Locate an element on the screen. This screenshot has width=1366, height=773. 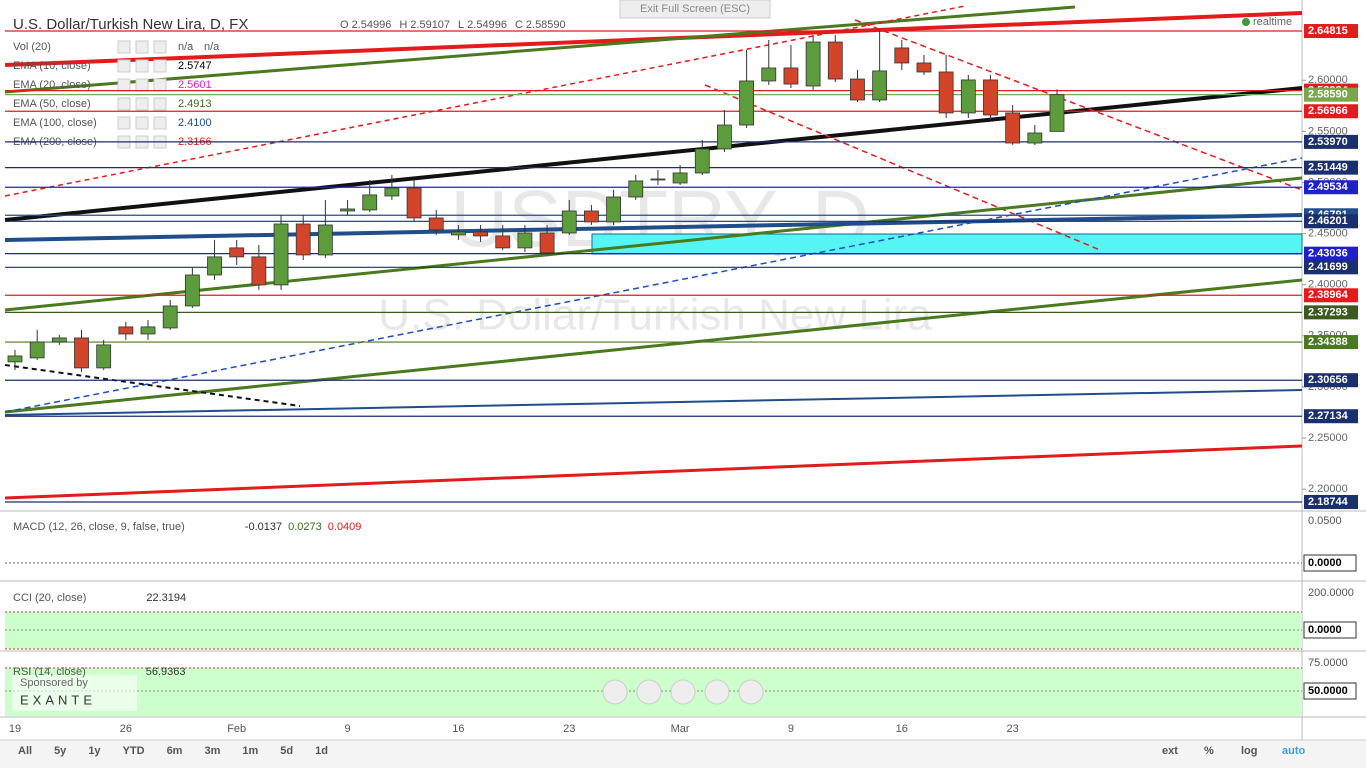
pane-axis-label: 0.0000 is located at coordinates (1325, 563).